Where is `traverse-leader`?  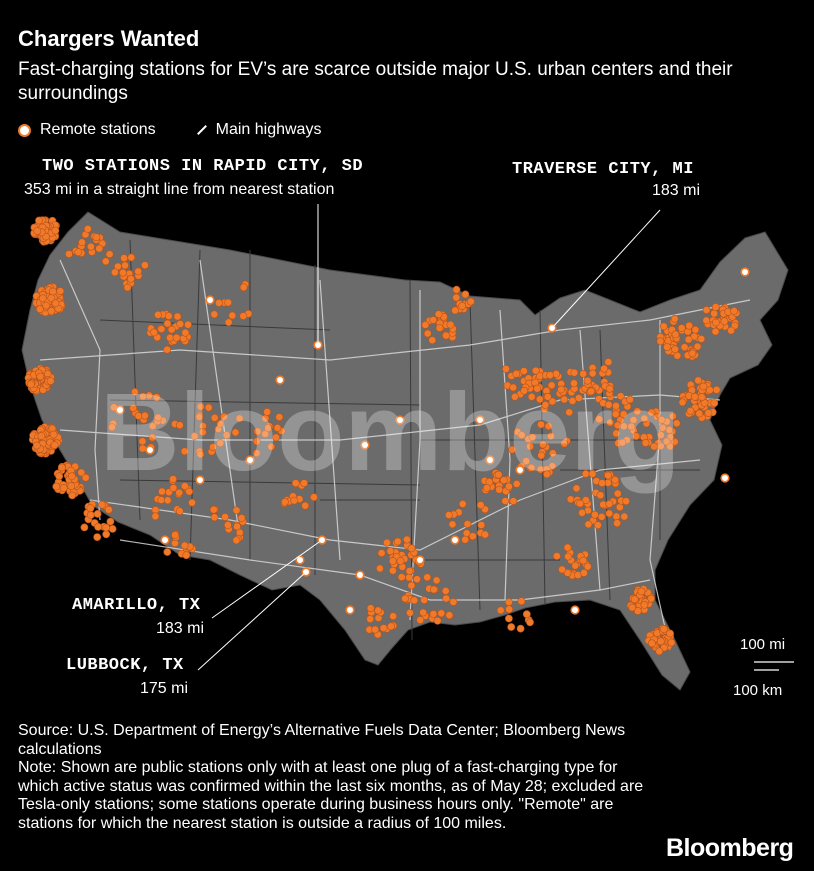 traverse-leader is located at coordinates (606, 269).